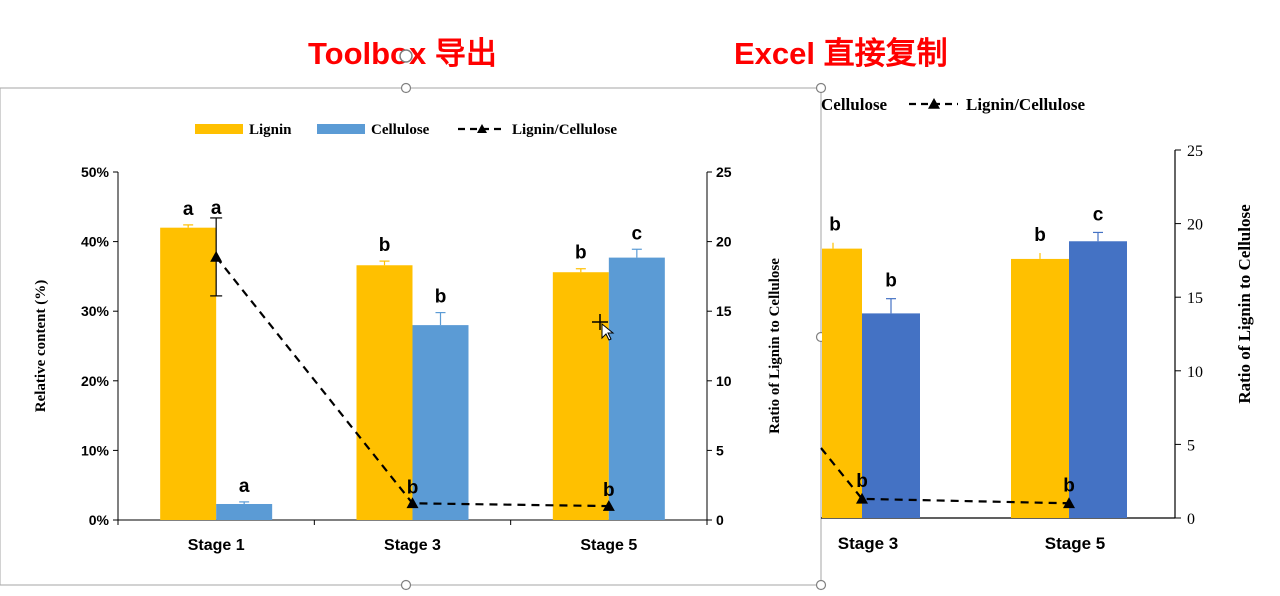 The height and width of the screenshot is (596, 1280). Describe the element at coordinates (603, 327) in the screenshot. I see `move-cursor-icon` at that location.